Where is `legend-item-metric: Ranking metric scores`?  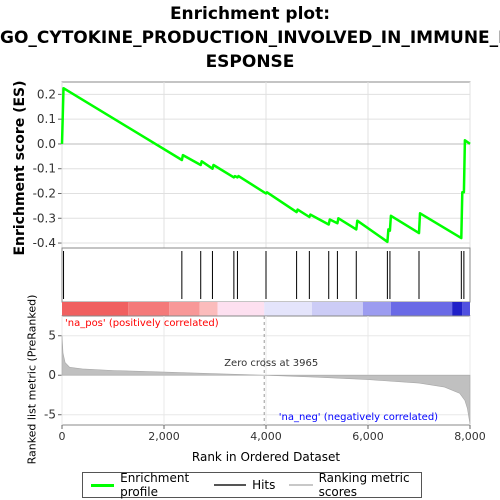 legend-item-metric: Ranking metric scores is located at coordinates (352, 485).